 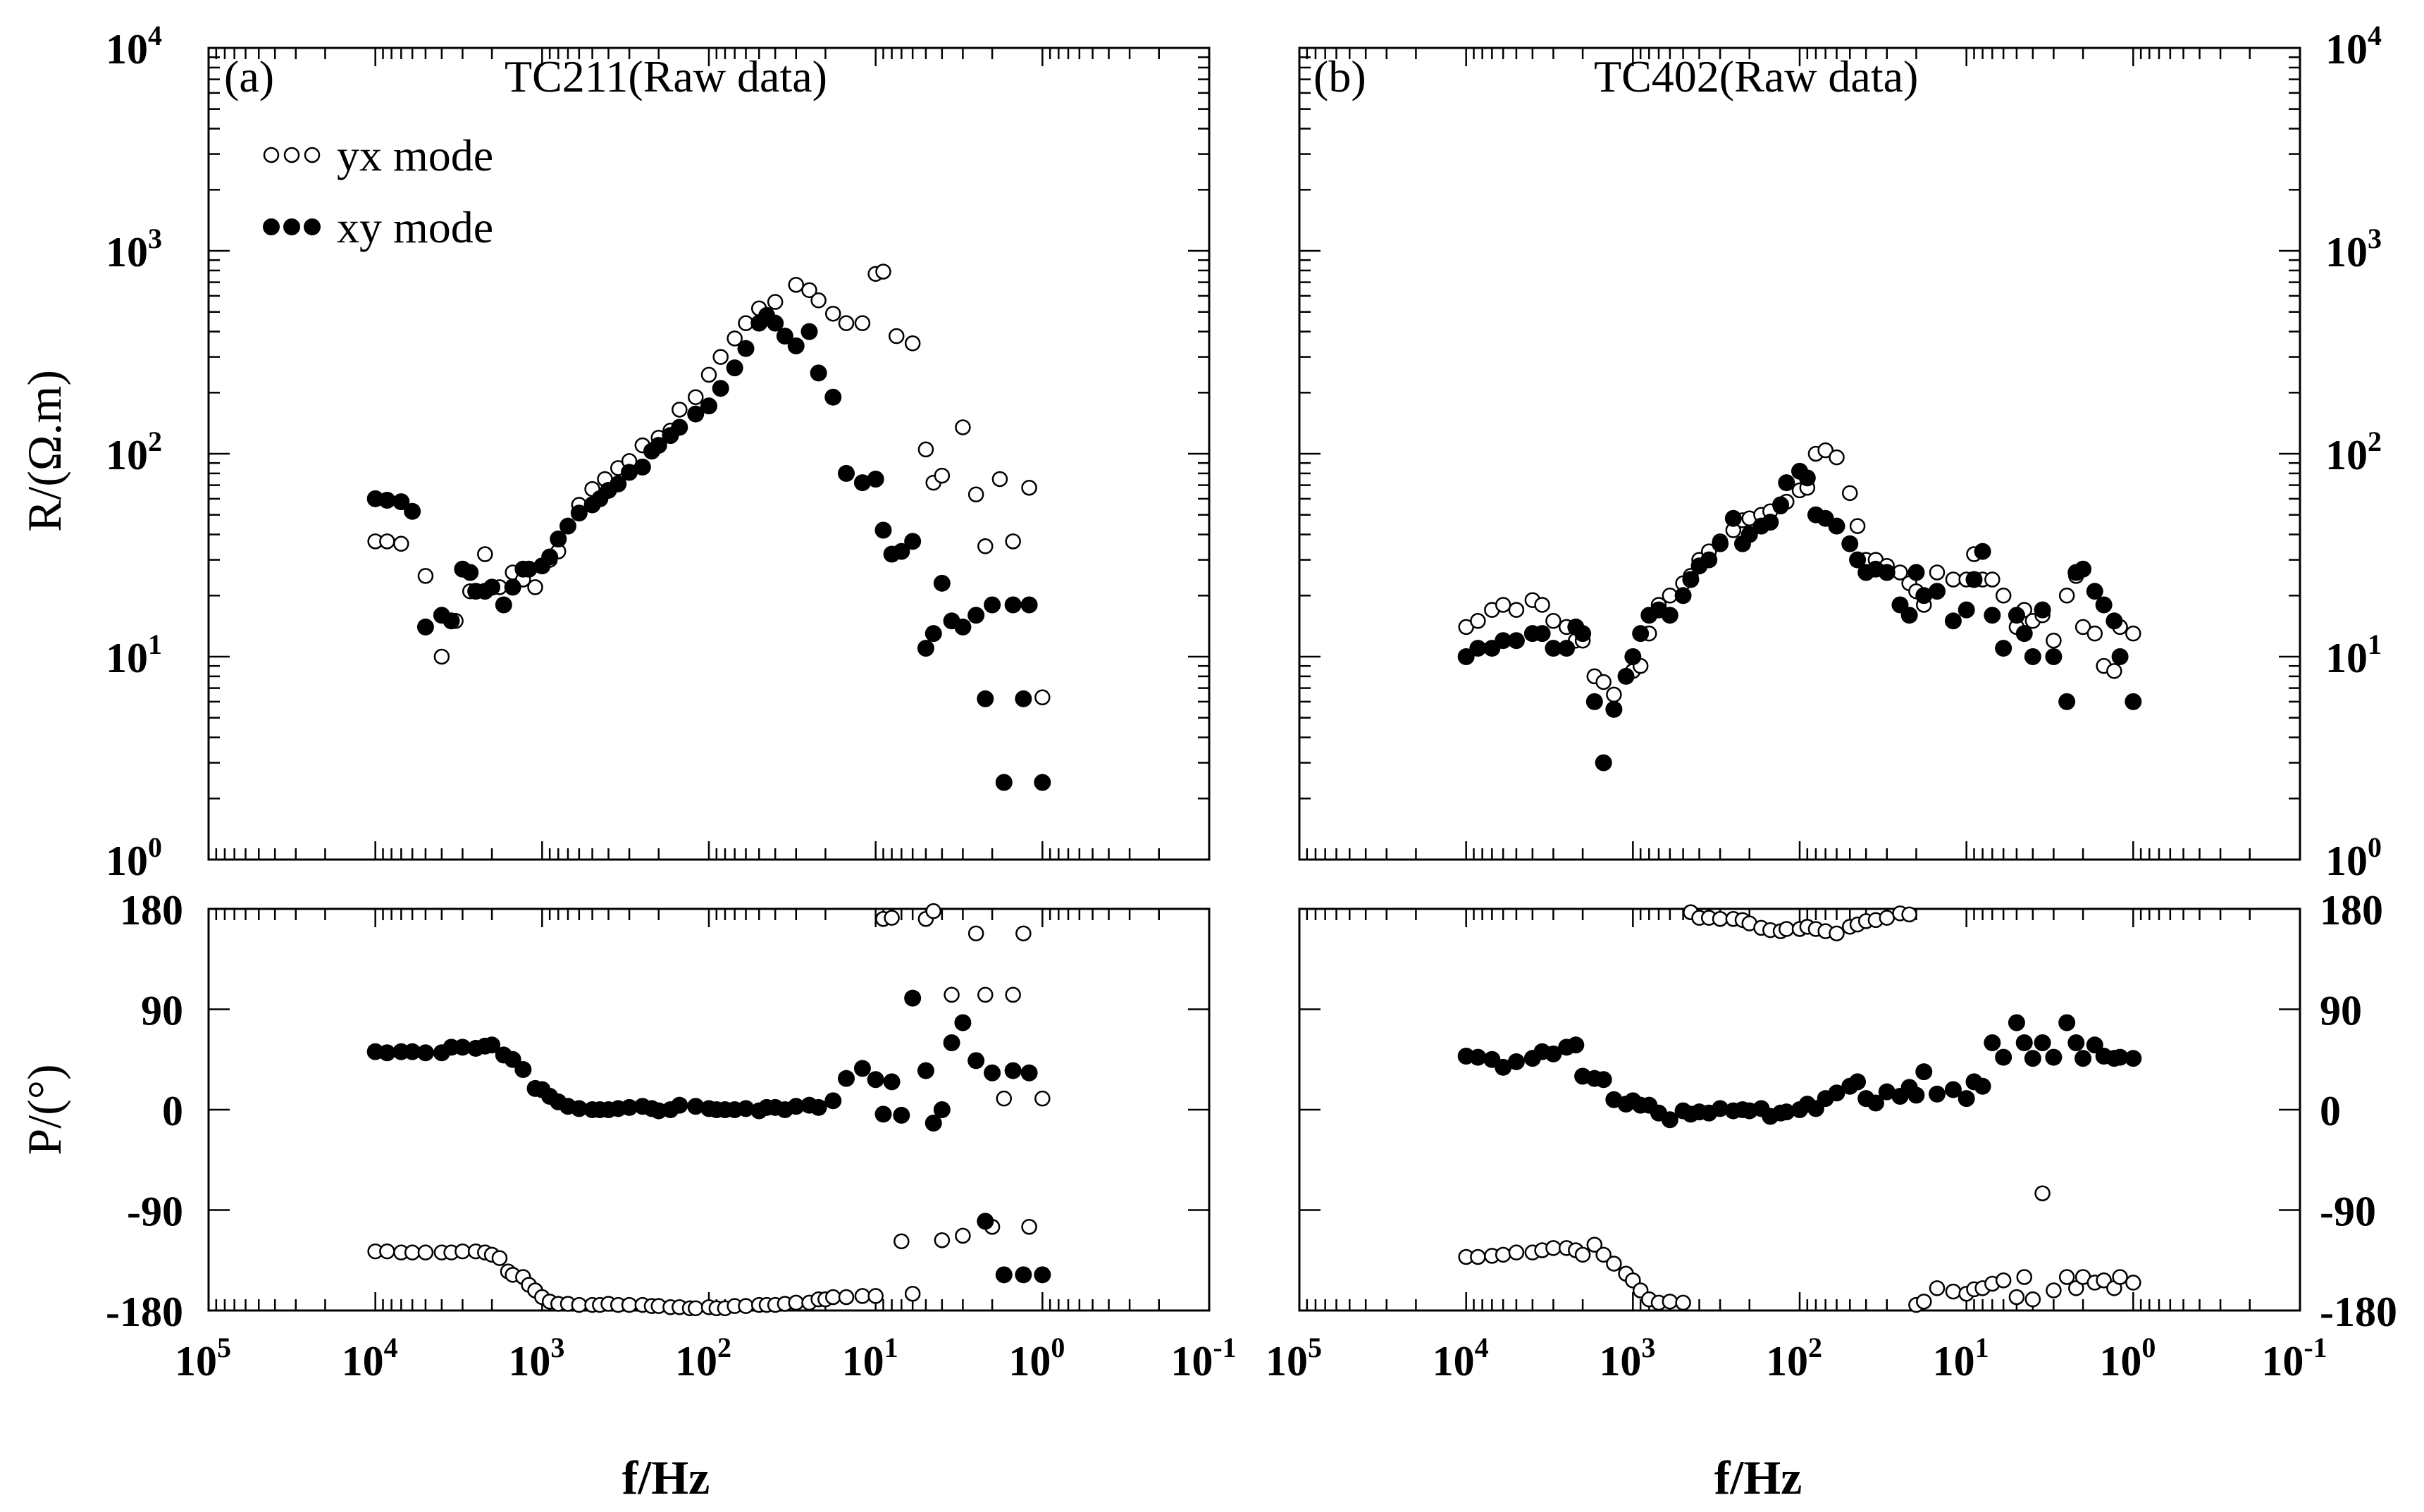 I want to click on panel-a-label: (a), so click(x=249, y=76).